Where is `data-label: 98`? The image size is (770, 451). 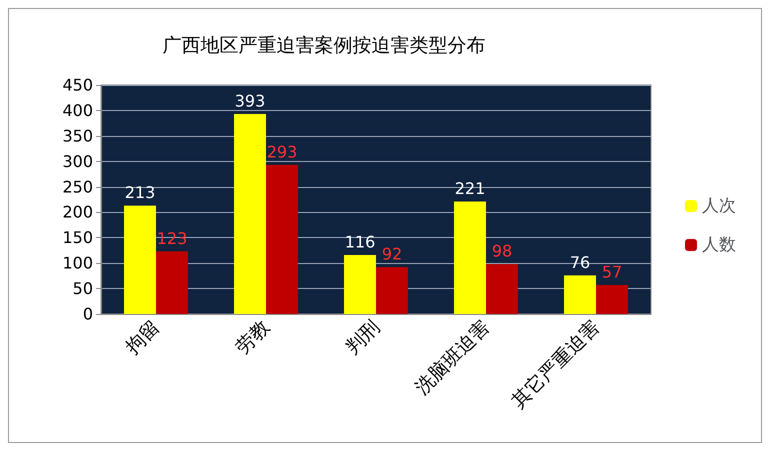
data-label: 98 is located at coordinates (502, 251).